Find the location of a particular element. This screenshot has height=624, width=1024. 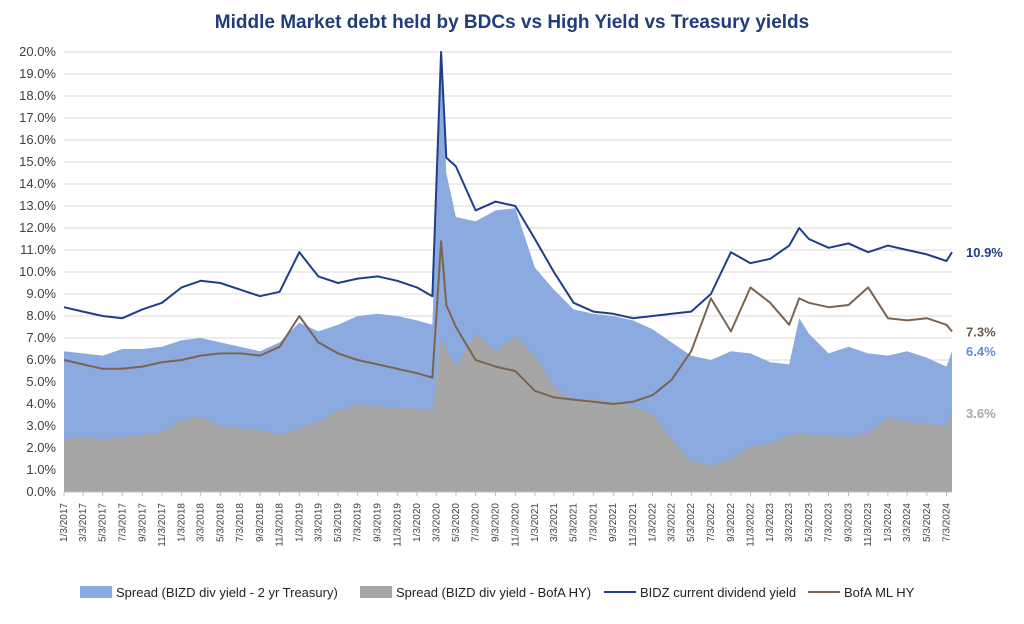

y-tick-label: 0.0% is located at coordinates (41, 491).